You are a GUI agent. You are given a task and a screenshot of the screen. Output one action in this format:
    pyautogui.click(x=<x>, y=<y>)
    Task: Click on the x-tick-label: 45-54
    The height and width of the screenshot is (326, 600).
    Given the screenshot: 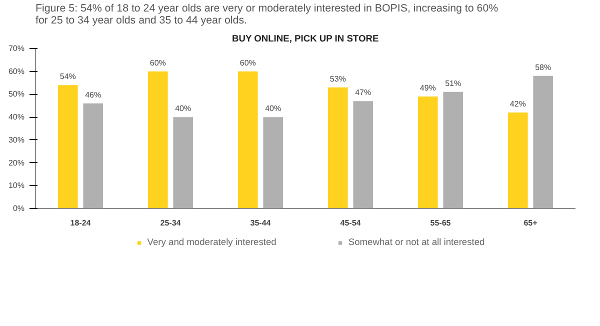 What is the action you would take?
    pyautogui.click(x=351, y=223)
    